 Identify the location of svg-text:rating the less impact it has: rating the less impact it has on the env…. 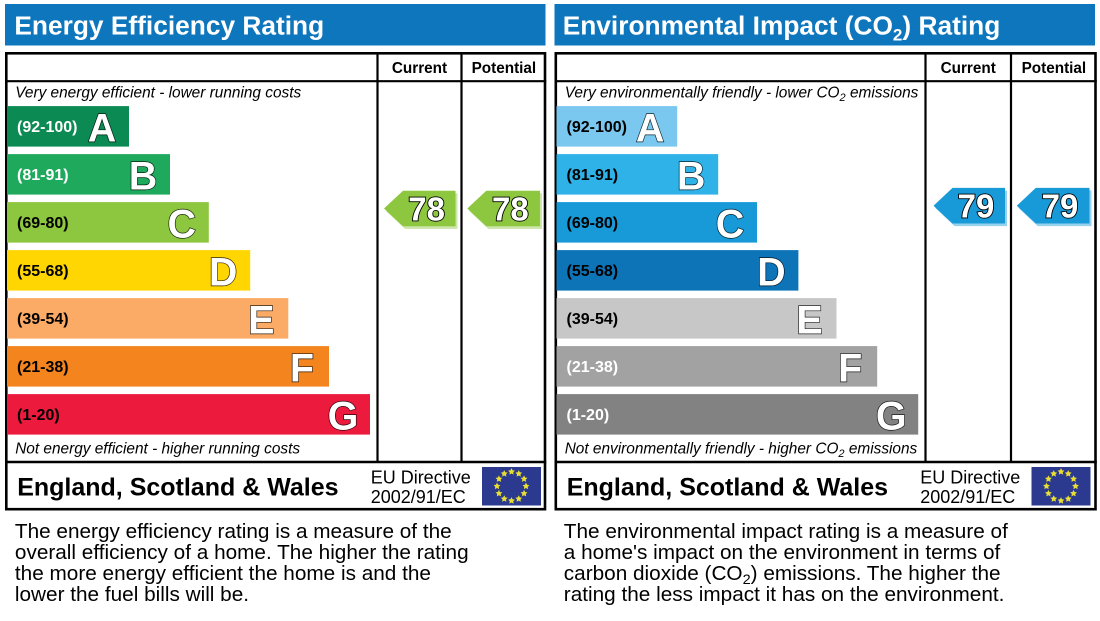
(784, 595).